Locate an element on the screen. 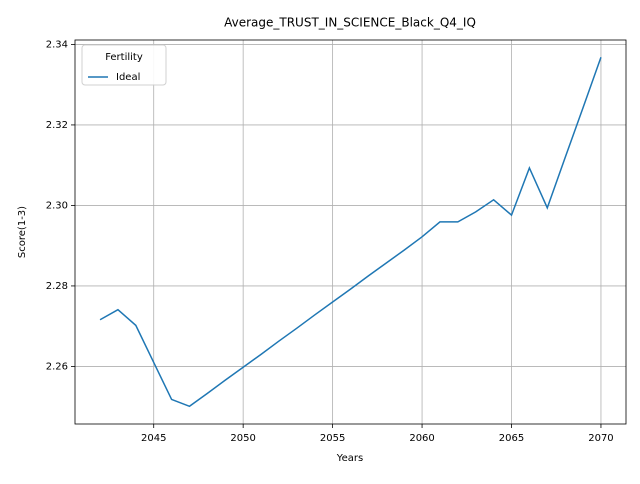 Image resolution: width=640 pixels, height=484 pixels. y-tick-label: 2.32 is located at coordinates (57, 125).